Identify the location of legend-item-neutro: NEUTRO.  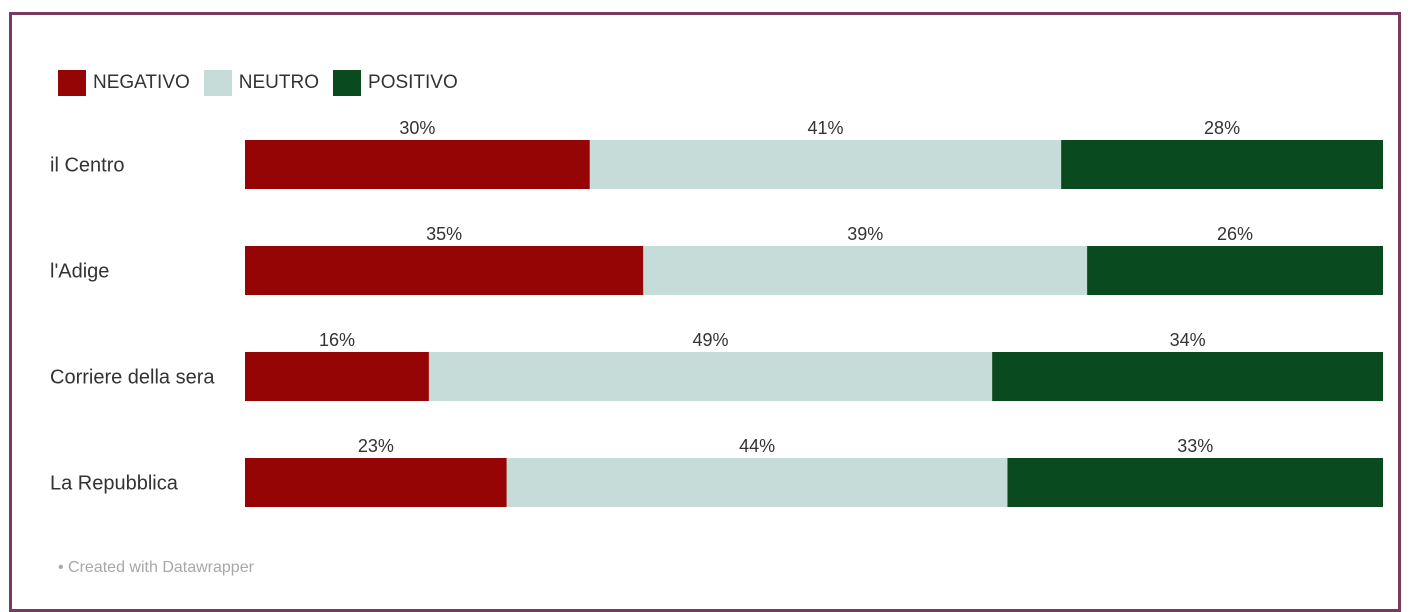
(261, 83).